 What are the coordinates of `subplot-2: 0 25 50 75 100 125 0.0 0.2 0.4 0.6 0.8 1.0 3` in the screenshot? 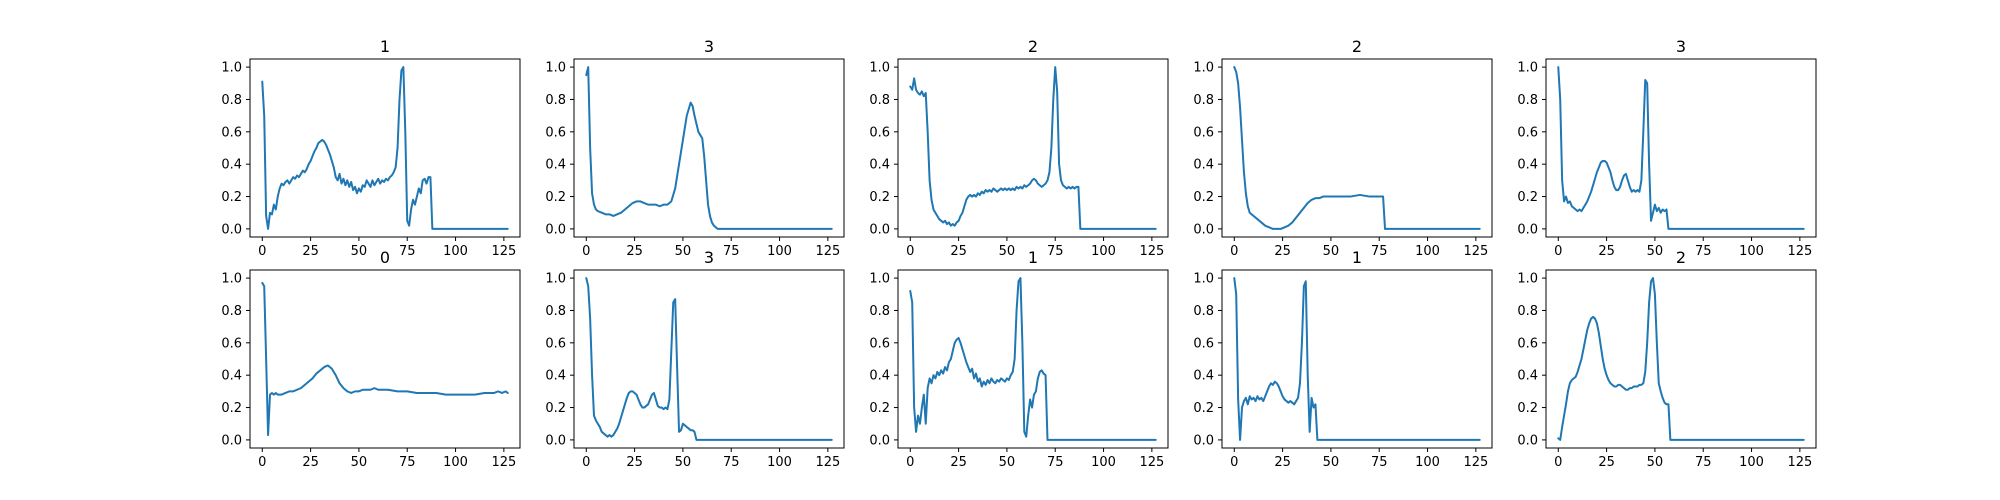 It's located at (695, 148).